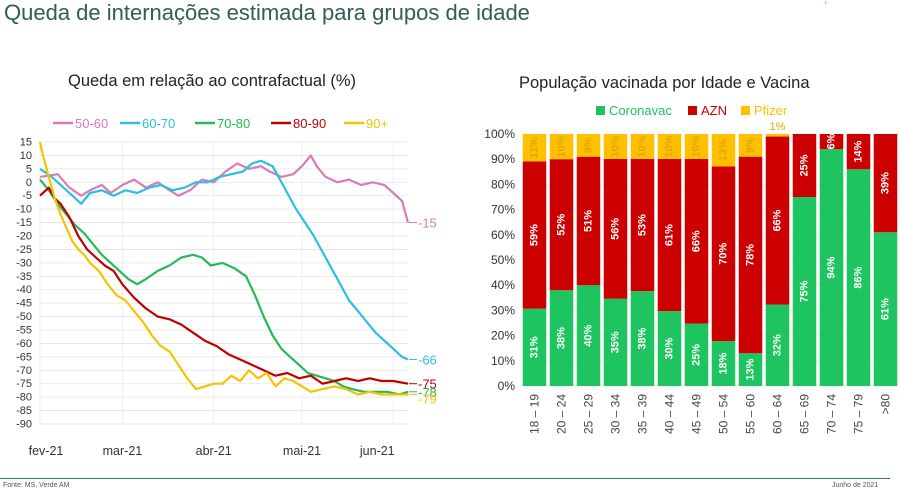 The image size is (900, 497). Describe the element at coordinates (616, 414) in the screenshot. I see `x-tick-label: 30 – 34` at that location.